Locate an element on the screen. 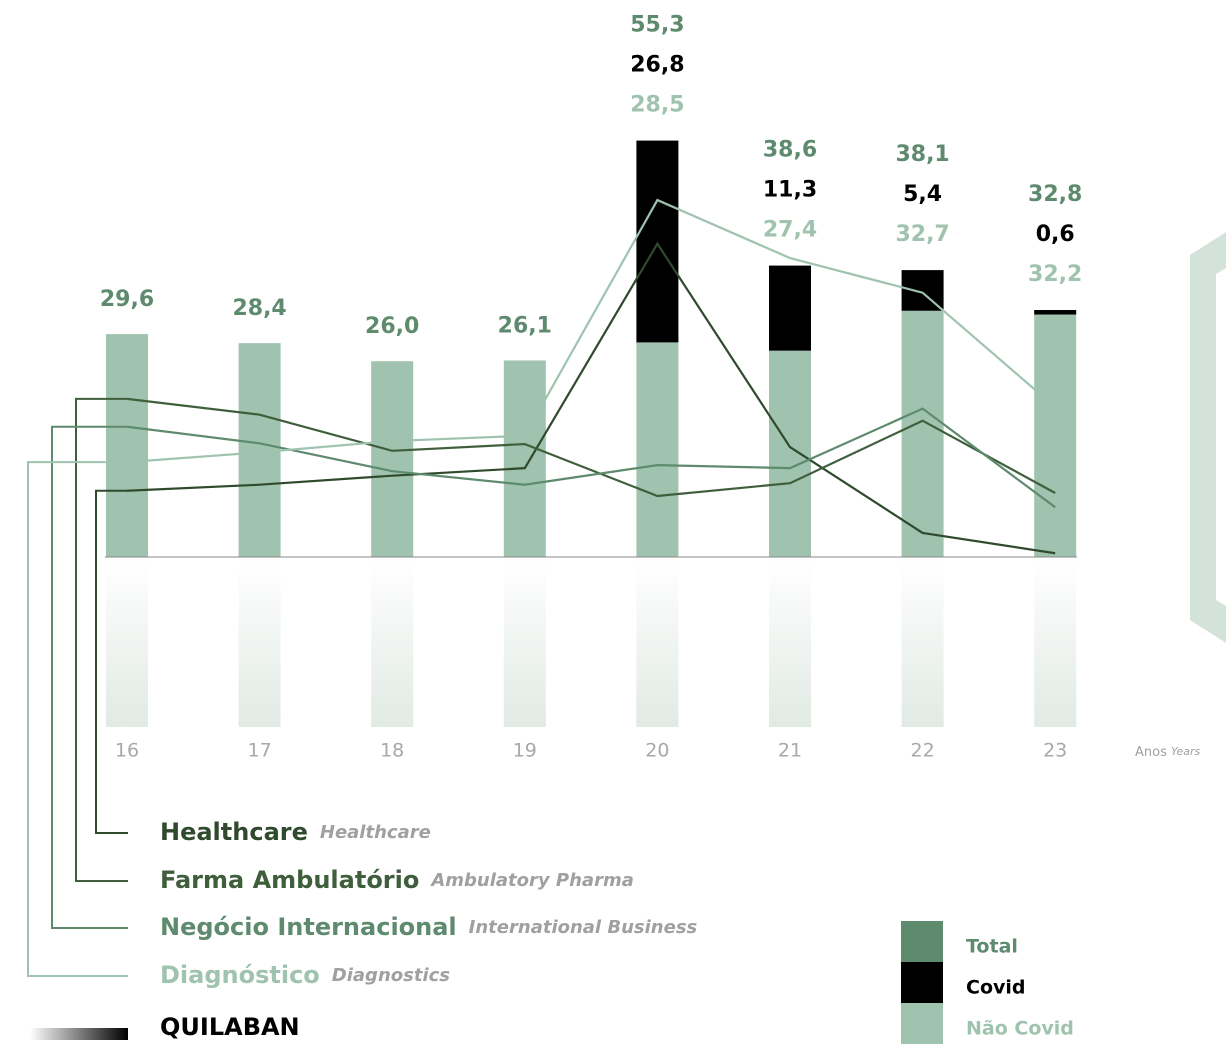  x-axis-label: Anos Years is located at coordinates (1168, 752).